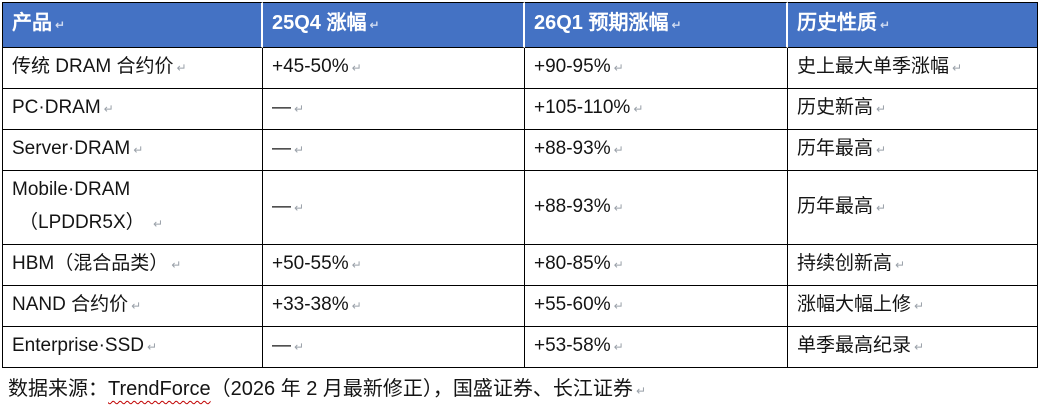 This screenshot has height=406, width=1041. Describe the element at coordinates (421, 389) in the screenshot. I see `data-source-suffix: （2026 年 2 月最新修正），国盛证券、长江证券` at that location.